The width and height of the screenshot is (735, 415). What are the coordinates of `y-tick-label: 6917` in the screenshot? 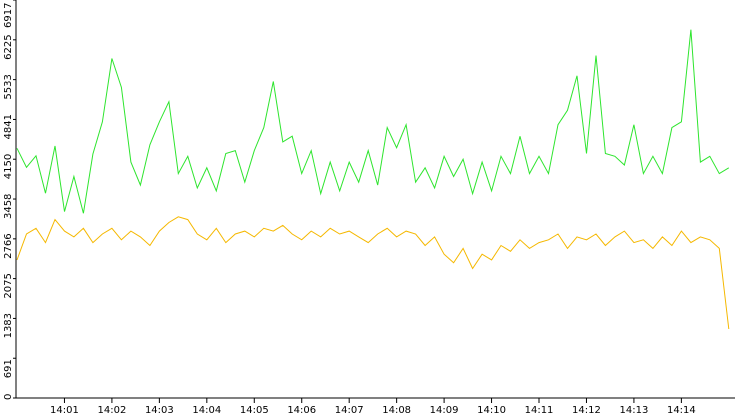 It's located at (8, 15).